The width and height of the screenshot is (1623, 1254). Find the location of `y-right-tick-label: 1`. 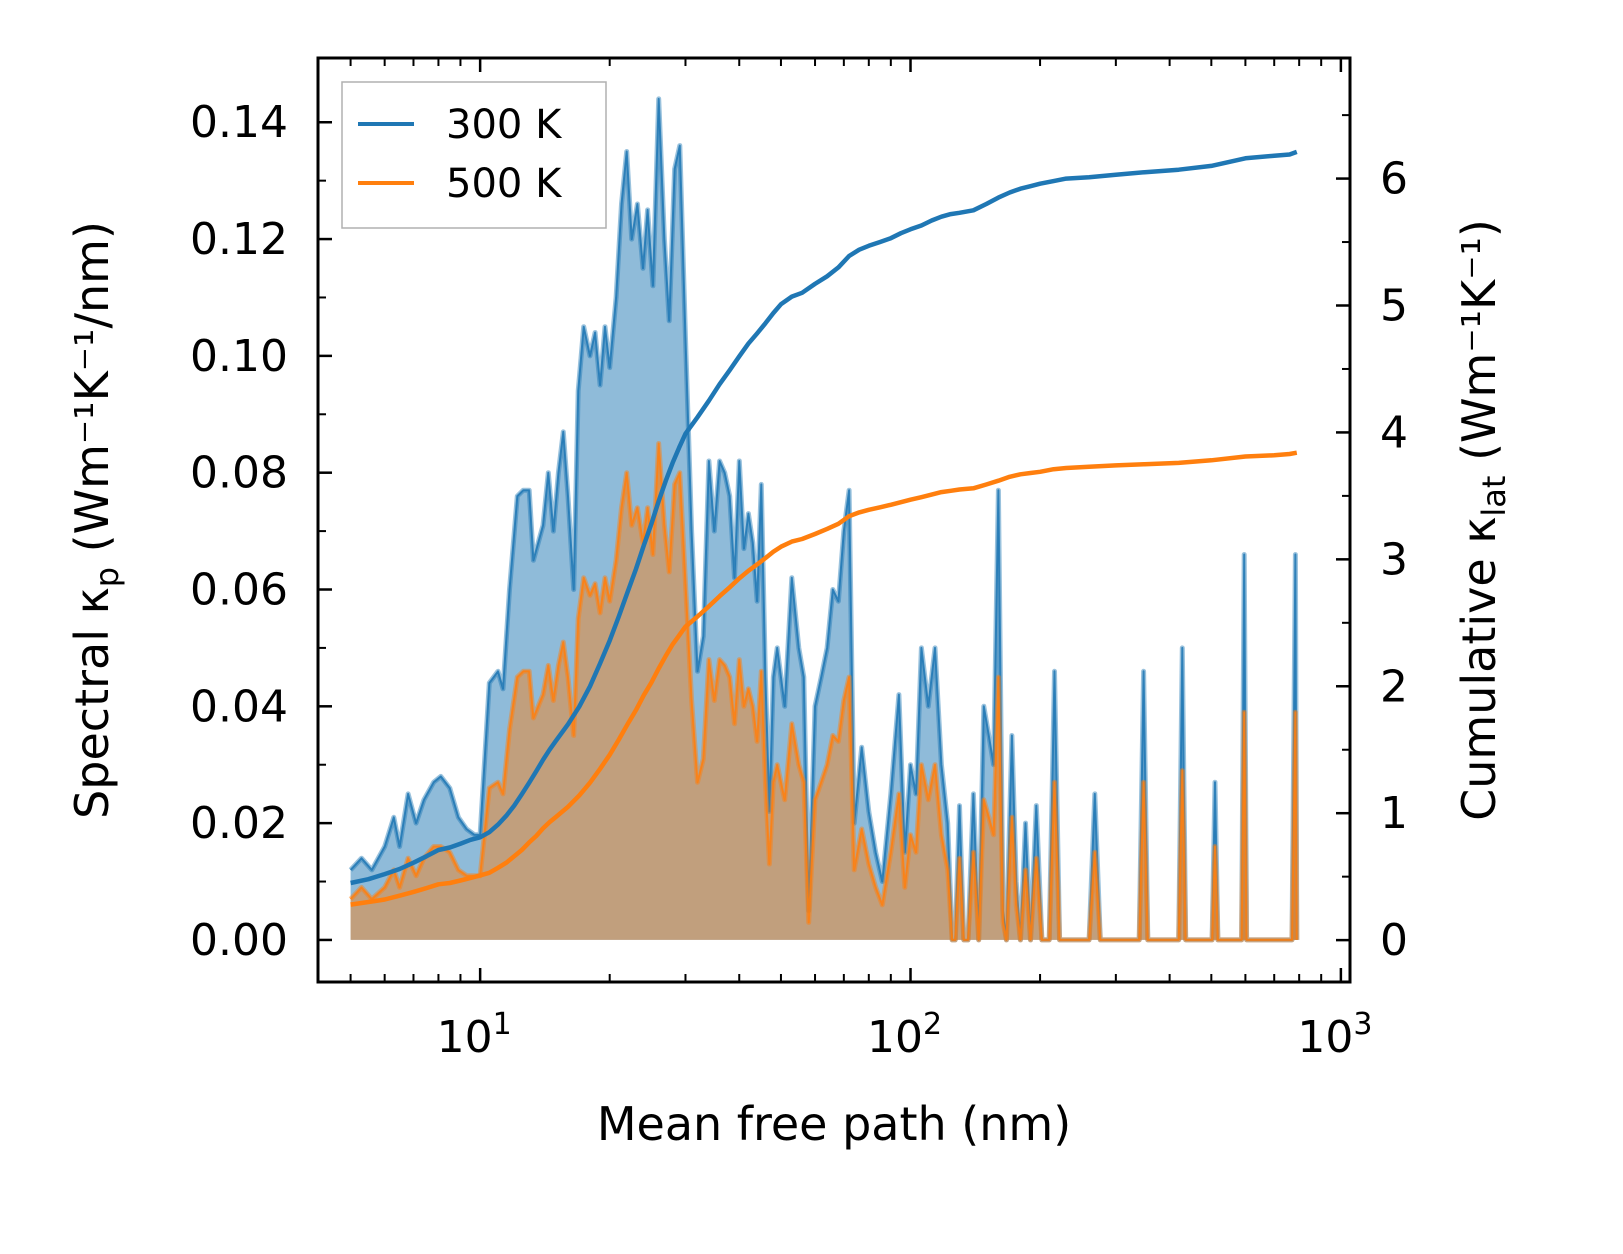

y-right-tick-label: 1 is located at coordinates (1394, 813).